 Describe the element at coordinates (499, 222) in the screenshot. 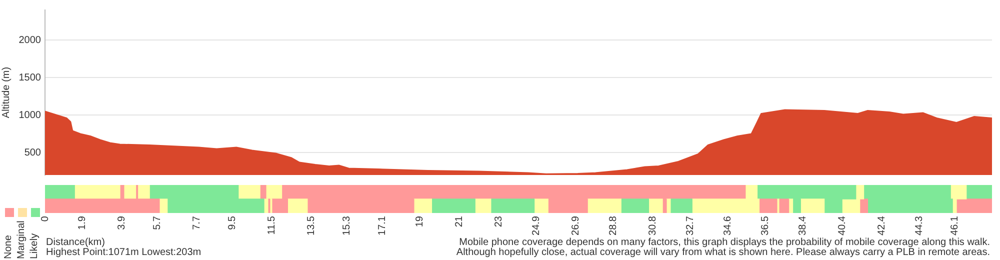

I see `x-tick-label: 23` at that location.